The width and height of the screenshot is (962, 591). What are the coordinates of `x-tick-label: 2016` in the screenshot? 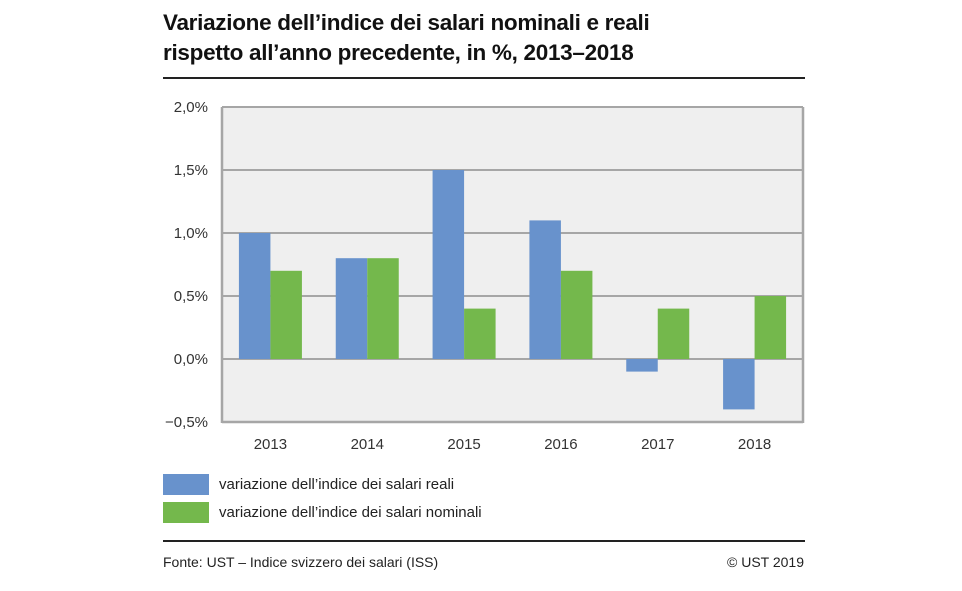 It's located at (560, 444).